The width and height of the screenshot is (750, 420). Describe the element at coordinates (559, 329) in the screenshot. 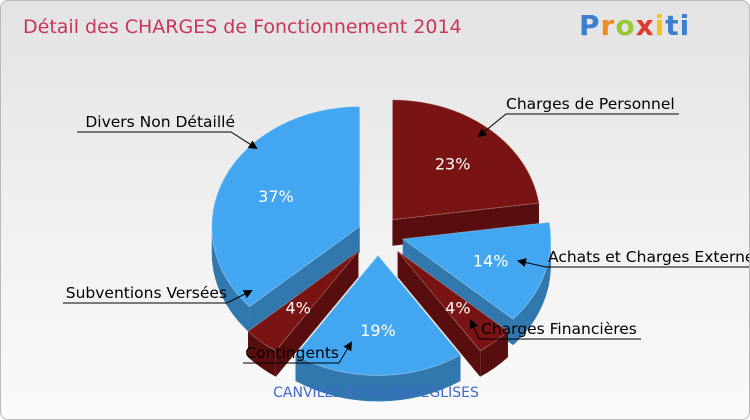

I see `slice-label: Charges Financières` at that location.